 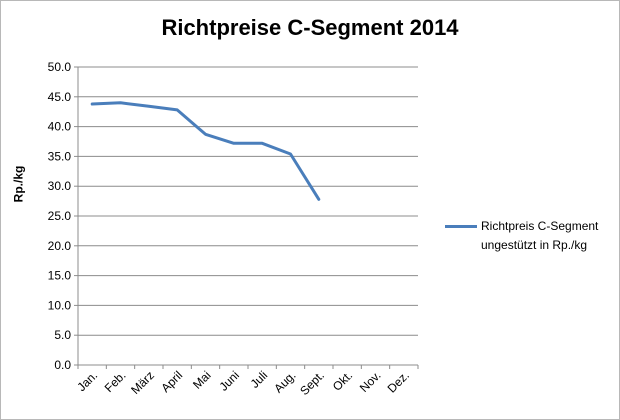 What do you see at coordinates (398, 381) in the screenshot?
I see `x-tick-label: Dez.` at bounding box center [398, 381].